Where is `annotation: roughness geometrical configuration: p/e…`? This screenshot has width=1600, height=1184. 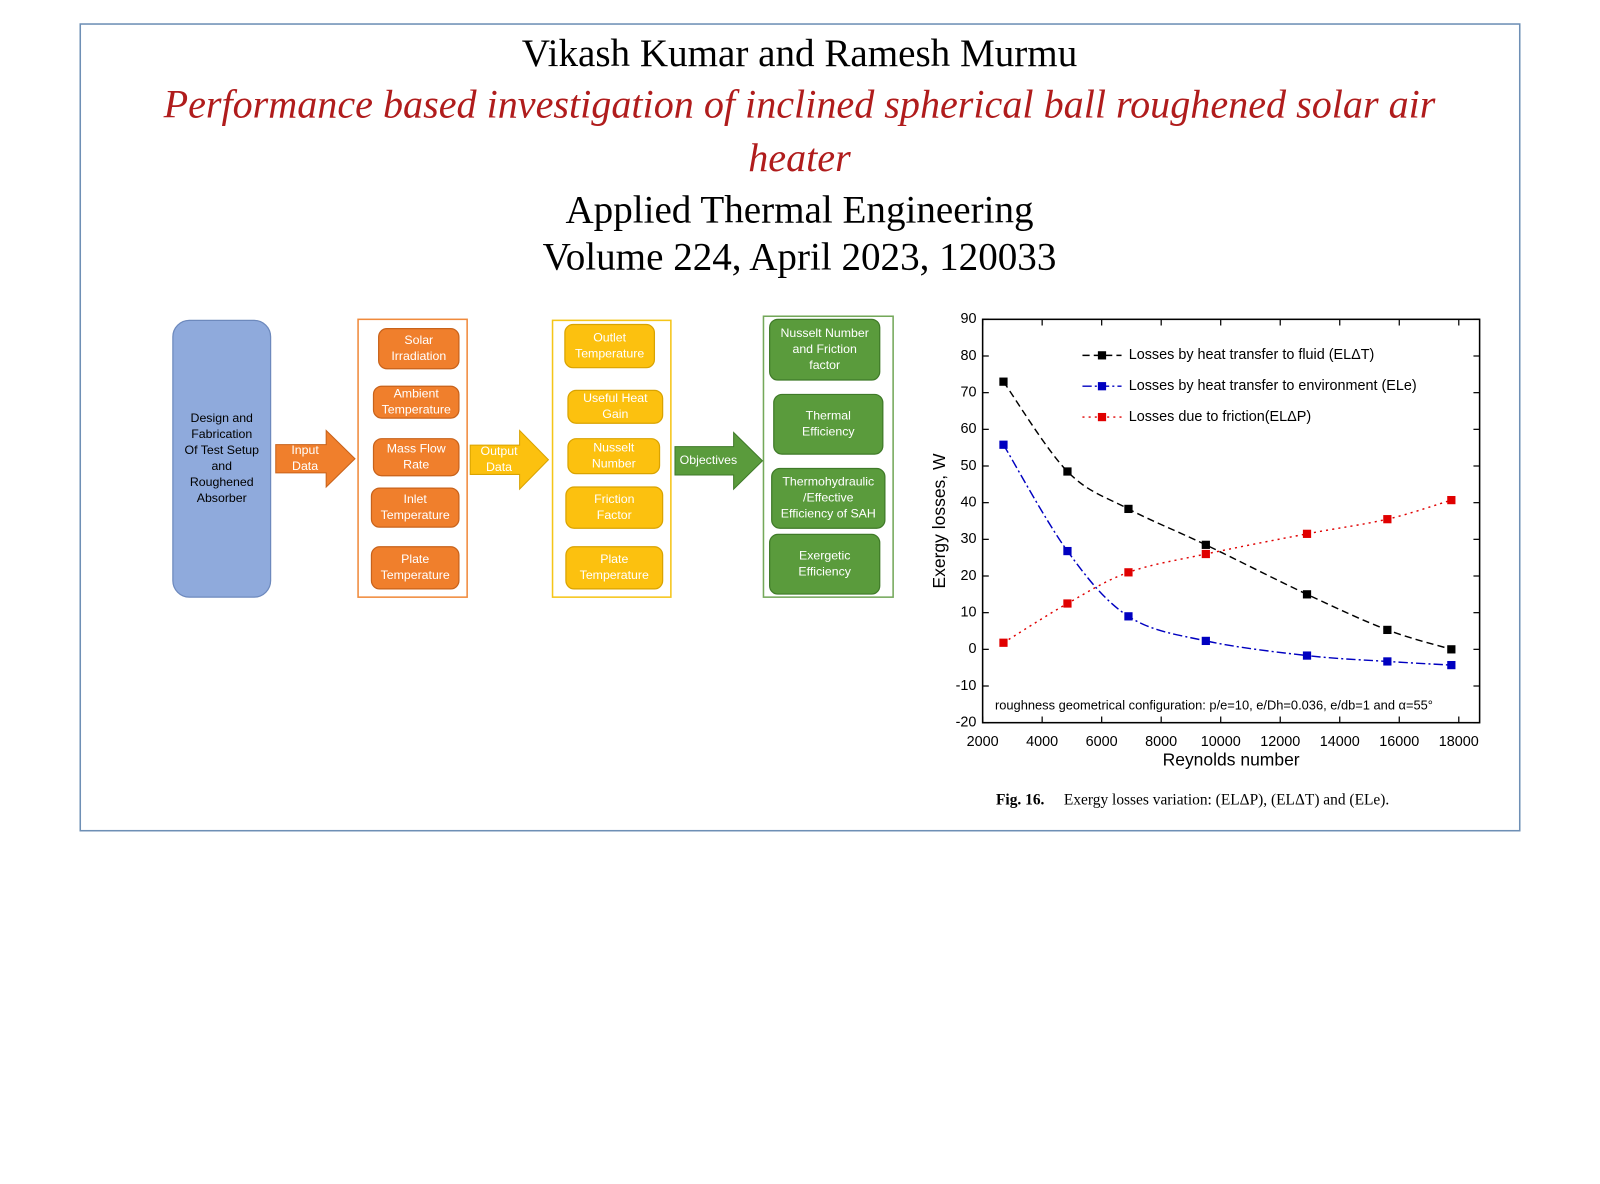 annotation: roughness geometrical configuration: p/e… is located at coordinates (1214, 705).